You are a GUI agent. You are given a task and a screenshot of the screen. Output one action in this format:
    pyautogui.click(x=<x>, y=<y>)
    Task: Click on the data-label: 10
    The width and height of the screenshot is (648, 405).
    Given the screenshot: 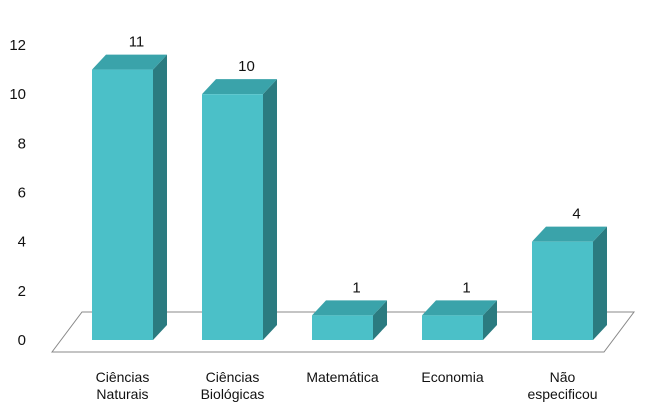 What is the action you would take?
    pyautogui.click(x=246, y=66)
    